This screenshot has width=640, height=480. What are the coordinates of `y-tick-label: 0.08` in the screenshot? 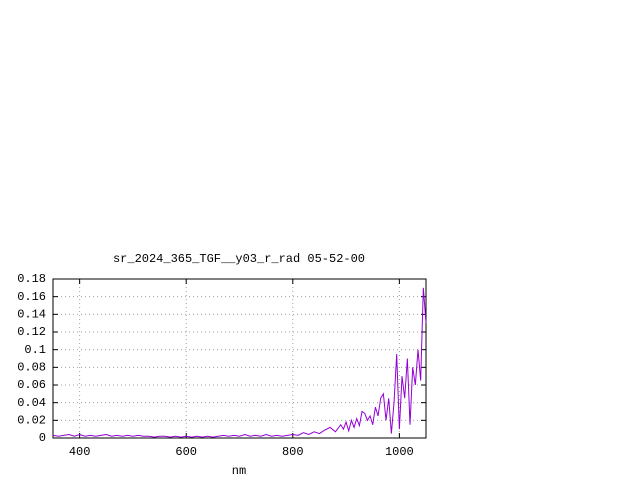 It's located at (31, 368).